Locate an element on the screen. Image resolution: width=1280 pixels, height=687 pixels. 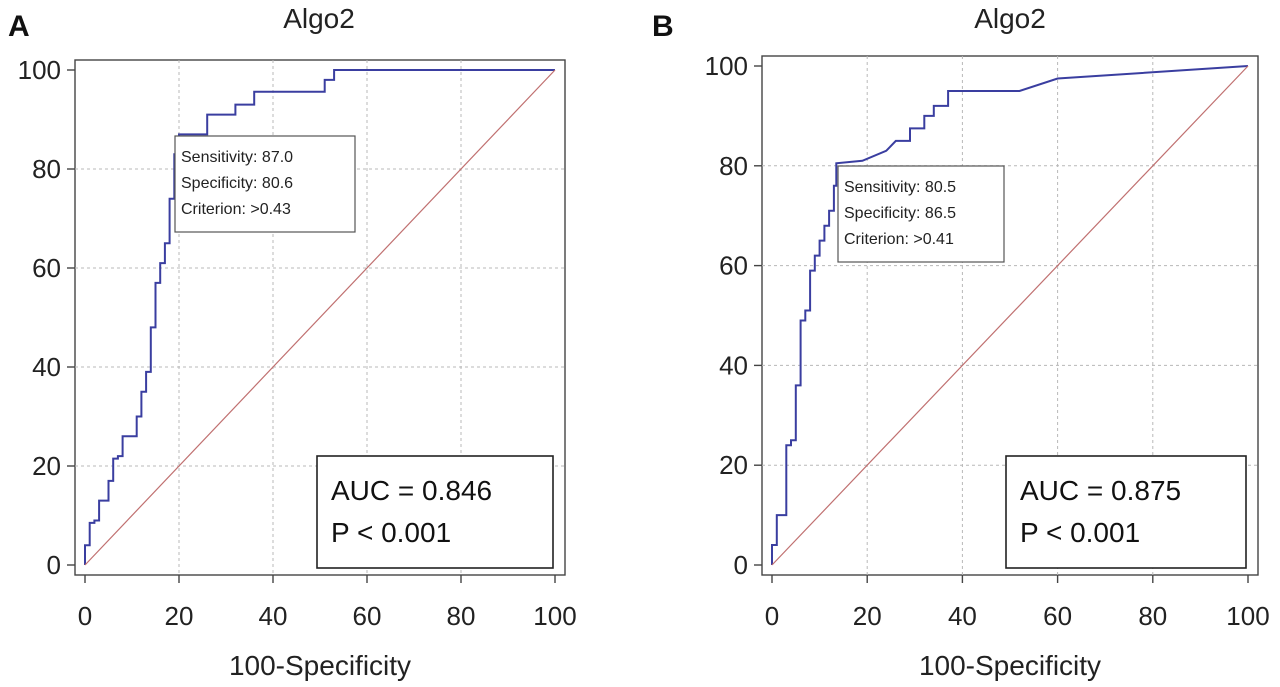
annotation-line: Criterion: >0.41 is located at coordinates (899, 239).